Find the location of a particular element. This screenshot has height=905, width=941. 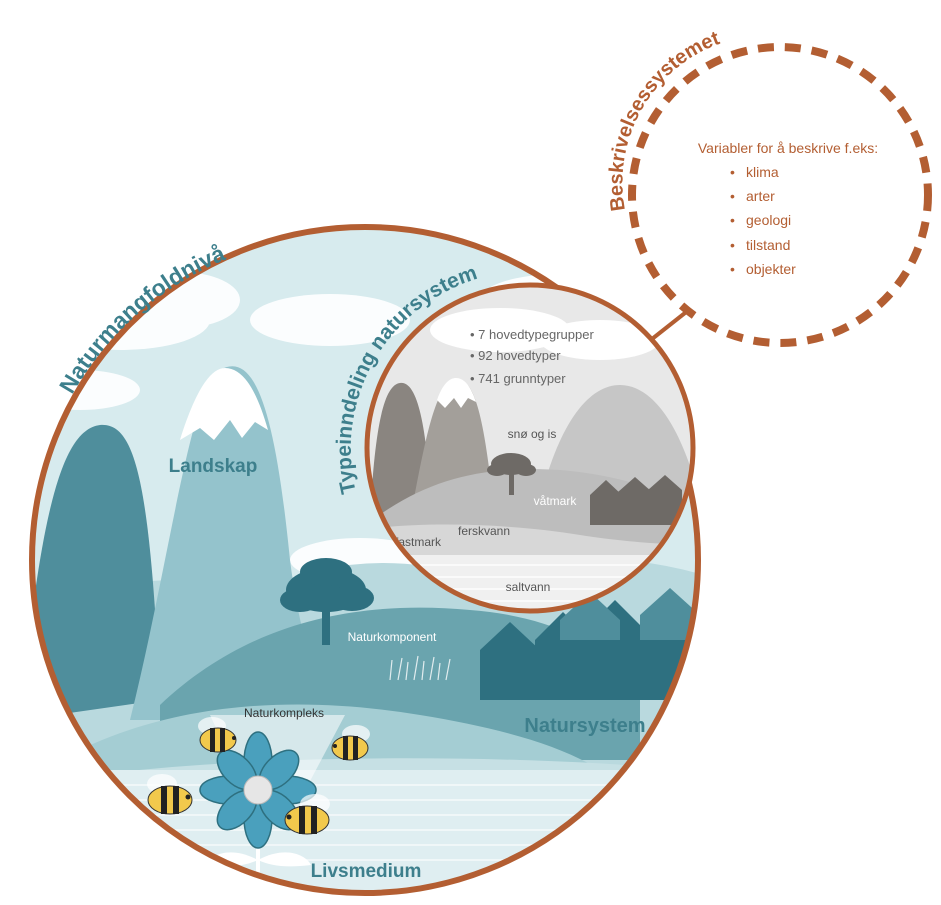

description-intro: Variabler for å beskrive f.eks: is located at coordinates (788, 148).